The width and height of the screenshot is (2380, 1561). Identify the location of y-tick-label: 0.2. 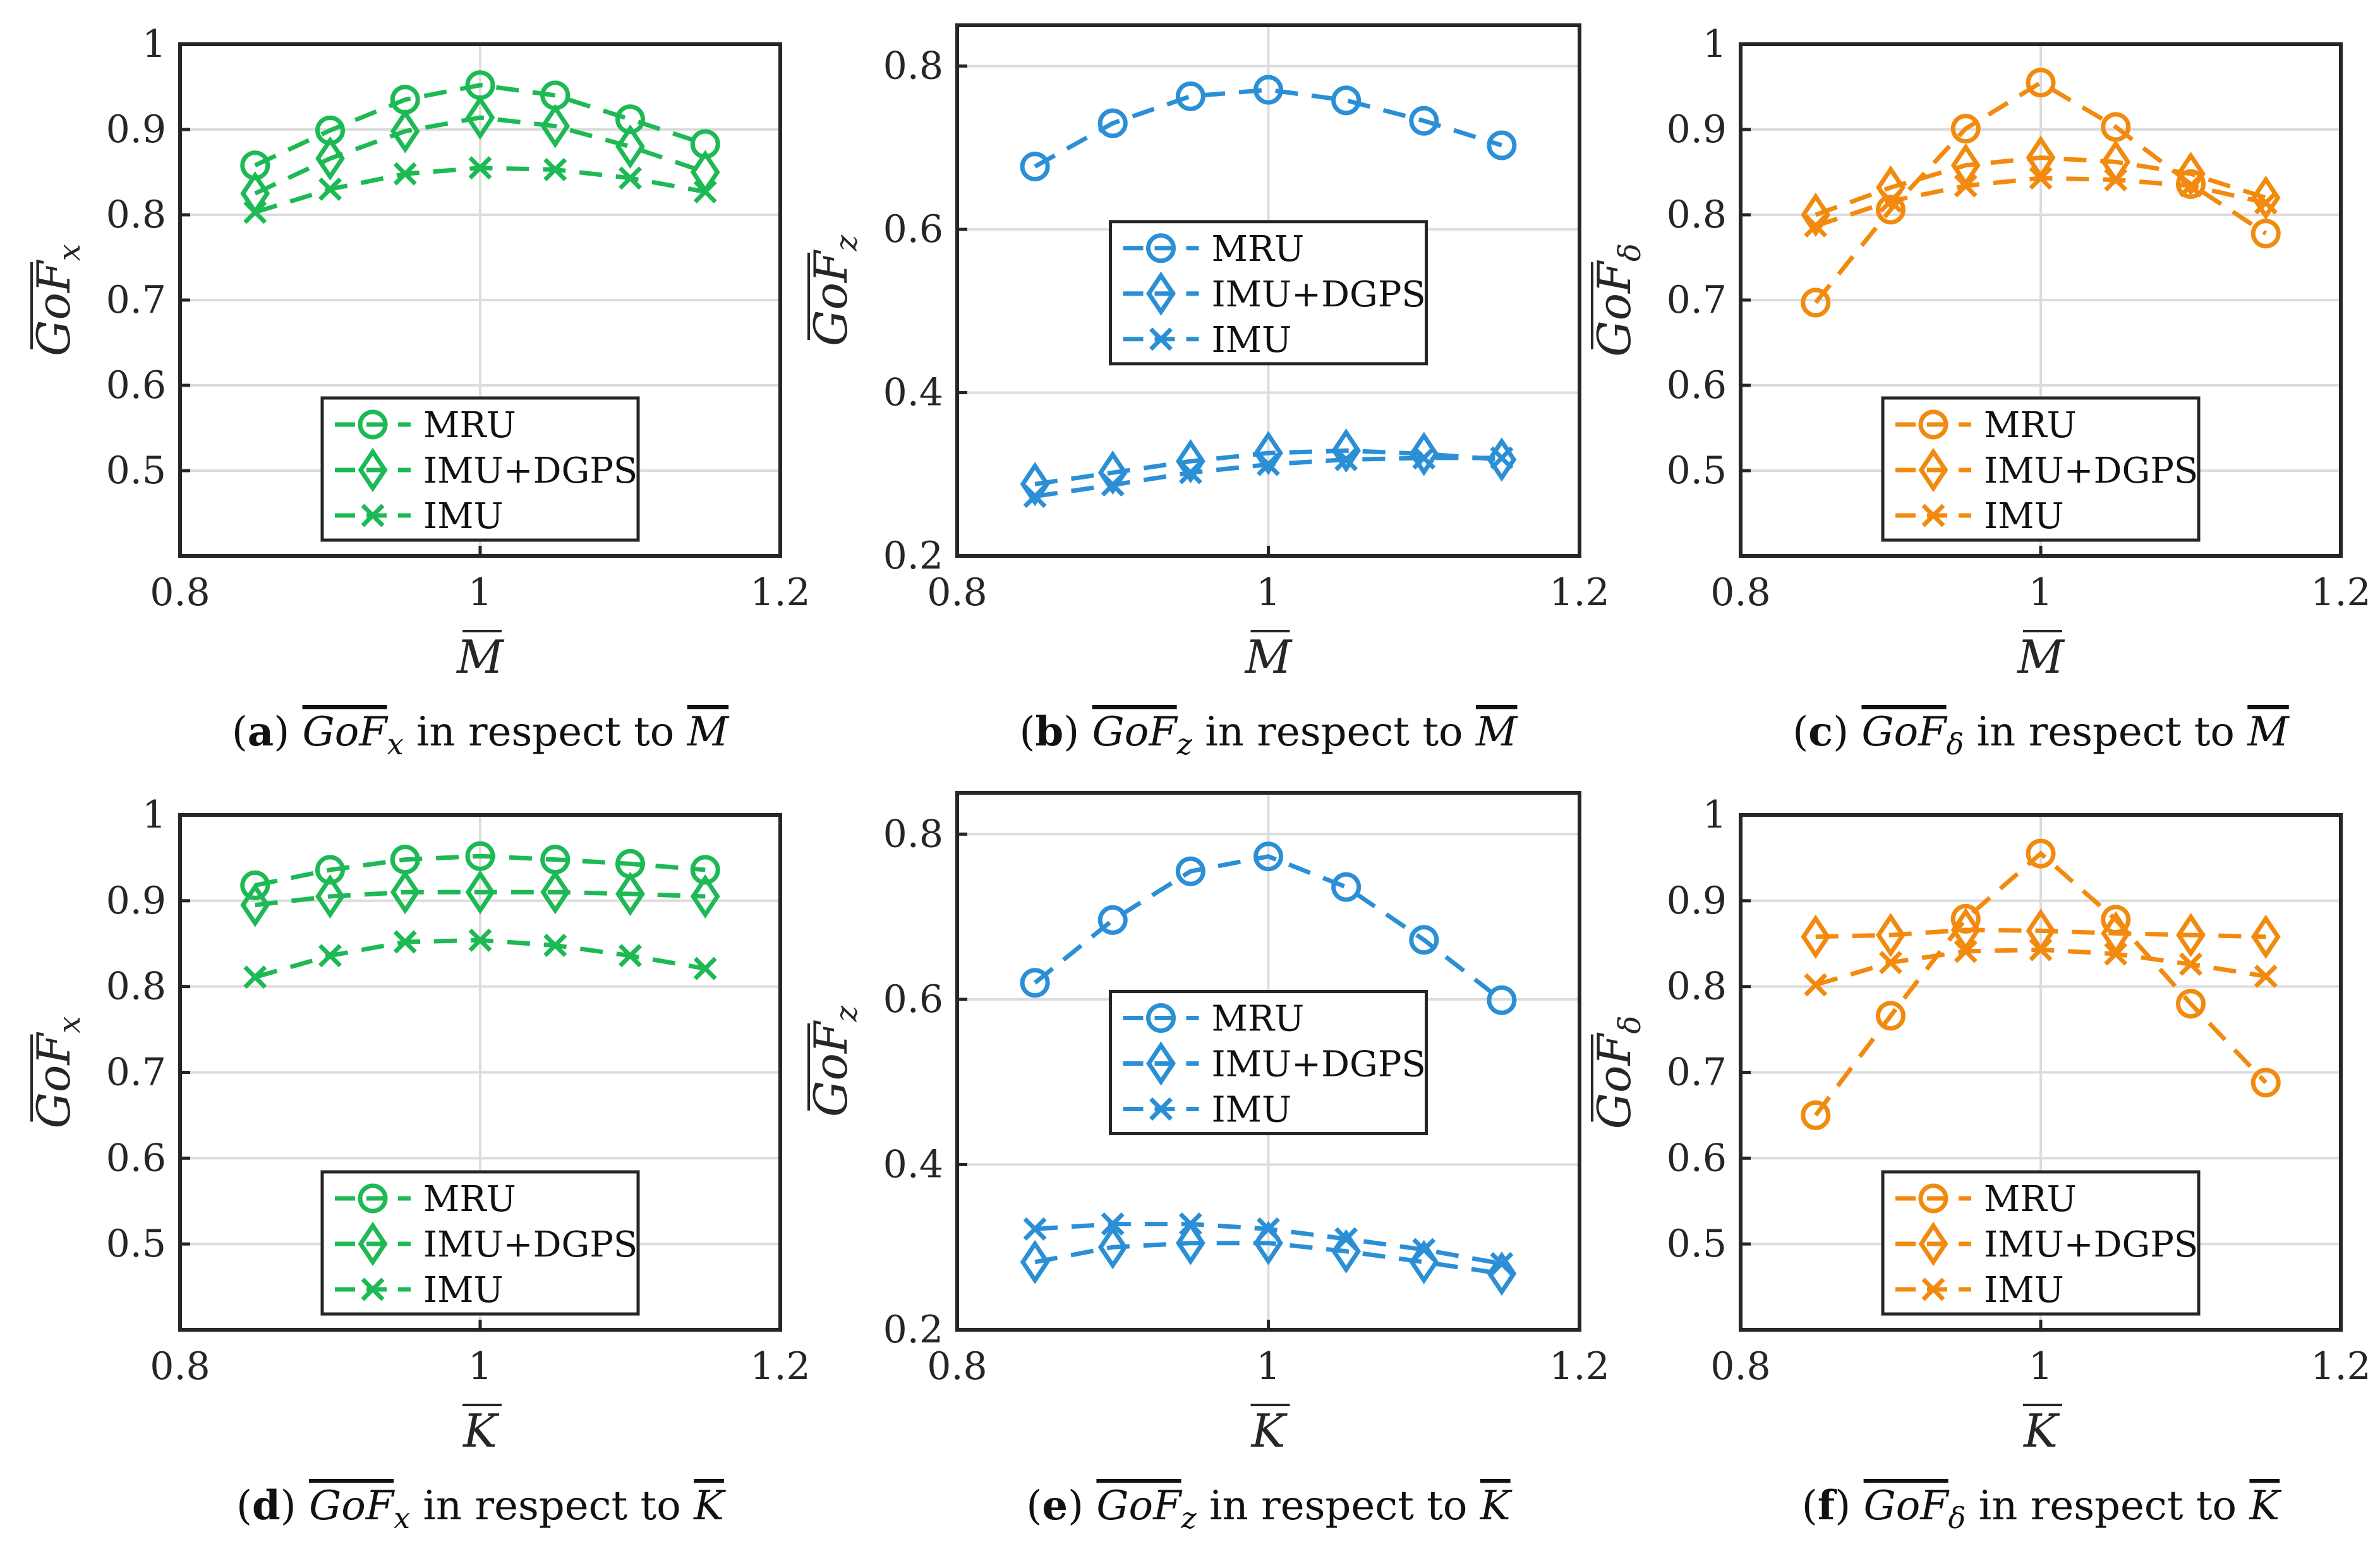
(913, 1330).